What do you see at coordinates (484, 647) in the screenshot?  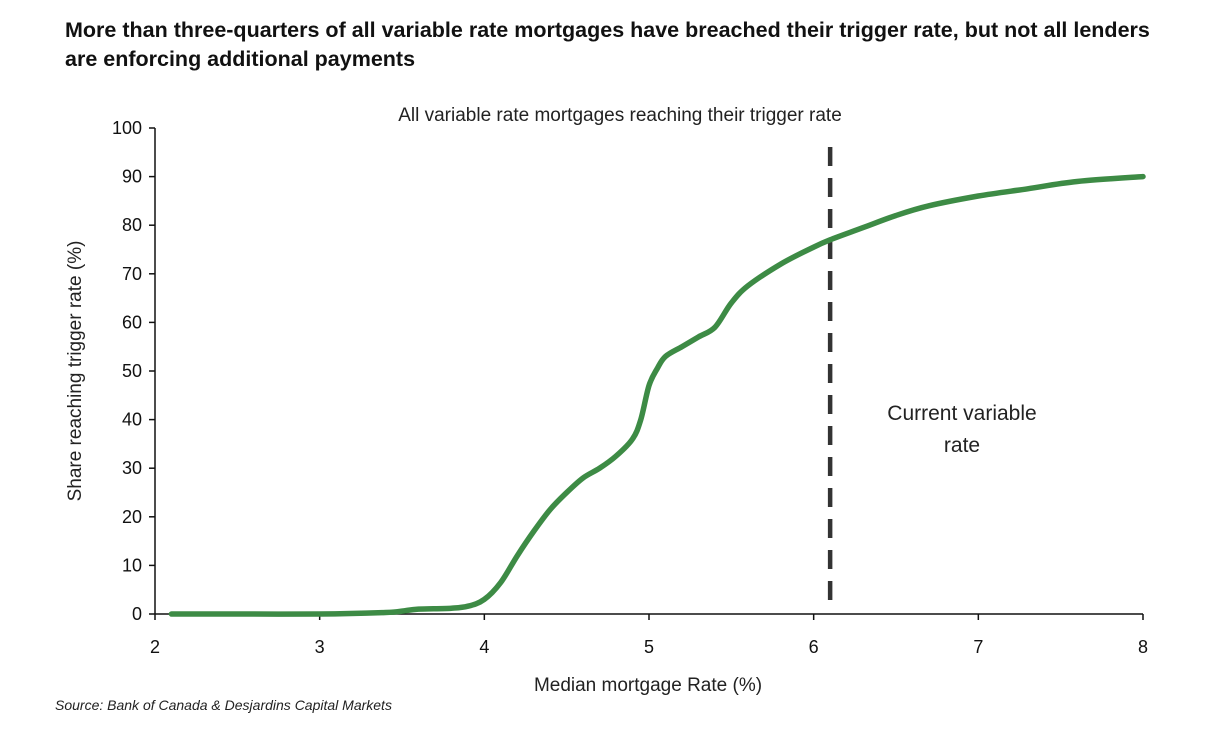 I see `x-tick-label: 4` at bounding box center [484, 647].